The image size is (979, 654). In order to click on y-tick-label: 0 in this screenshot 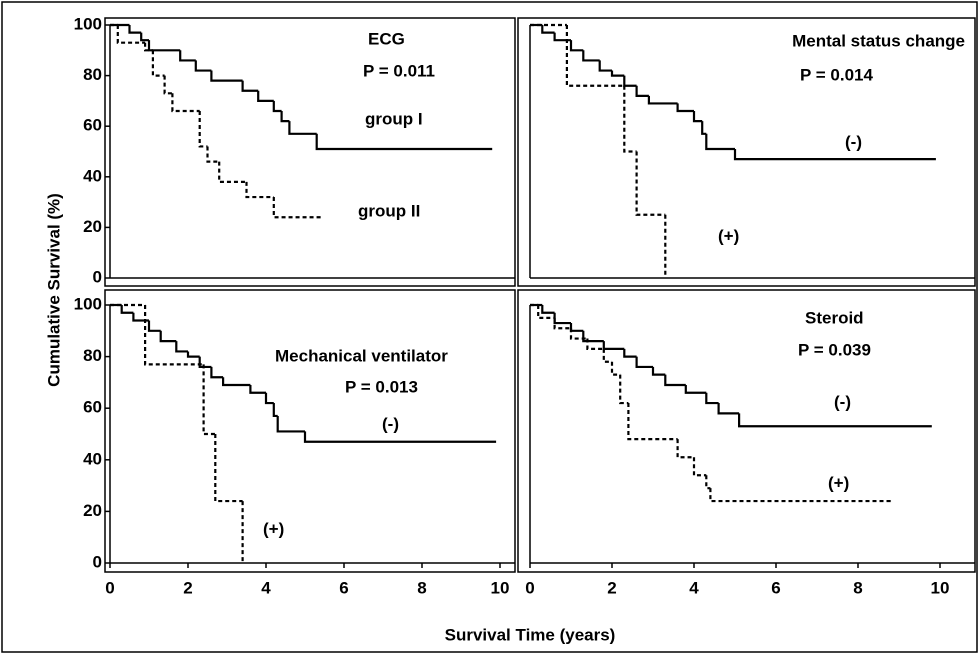, I will do `click(97, 561)`.